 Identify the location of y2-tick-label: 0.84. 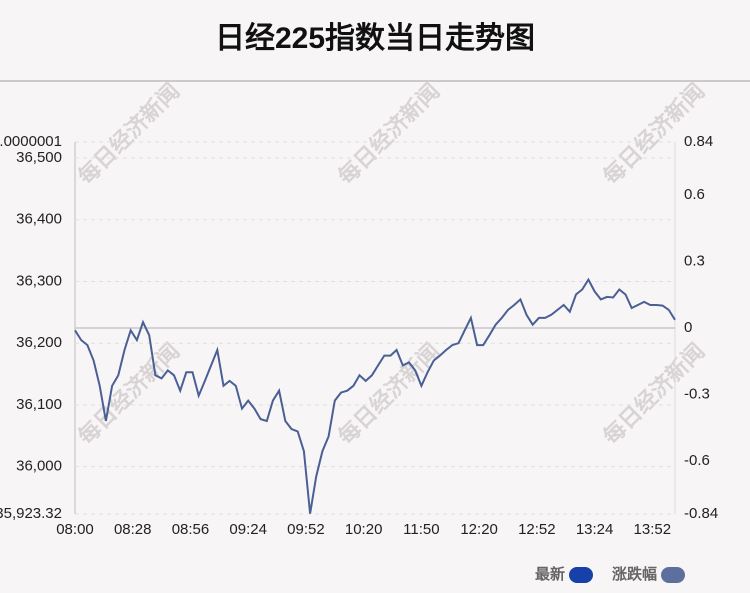
(698, 141).